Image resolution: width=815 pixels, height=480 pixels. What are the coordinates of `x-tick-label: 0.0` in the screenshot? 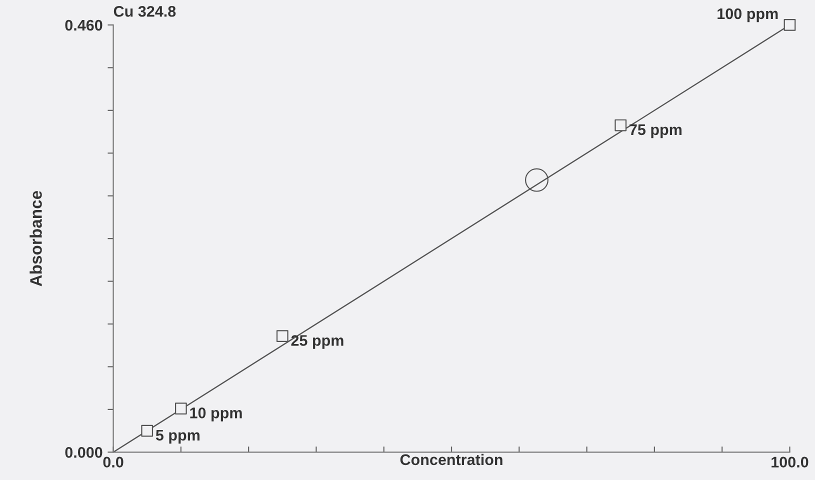 It's located at (113, 462).